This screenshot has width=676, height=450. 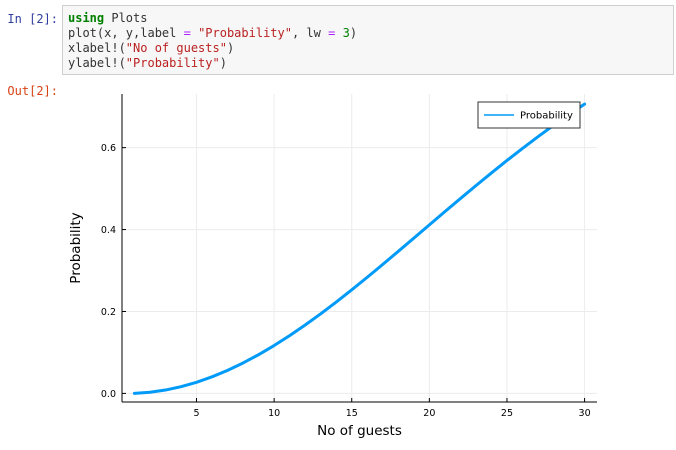 What do you see at coordinates (370, 63) in the screenshot?
I see `code-line: ylabel!("Probability")` at bounding box center [370, 63].